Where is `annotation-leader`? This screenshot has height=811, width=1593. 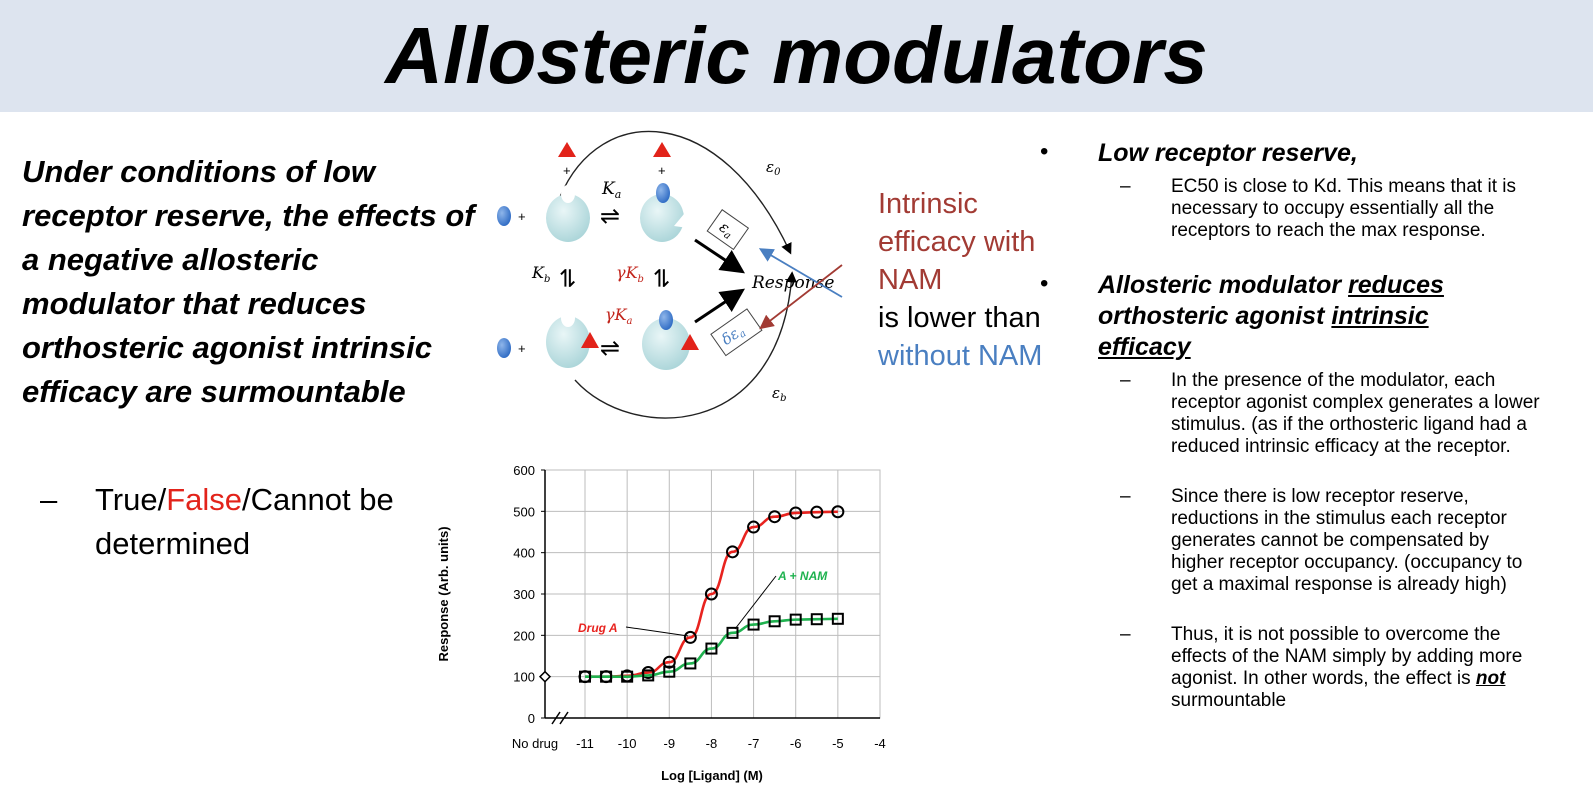
annotation-leader is located at coordinates (755, 602).